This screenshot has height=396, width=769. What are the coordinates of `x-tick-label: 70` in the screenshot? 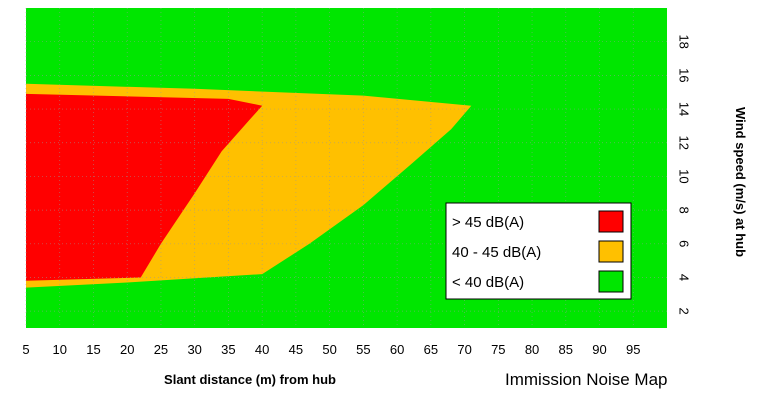 It's located at (464, 349).